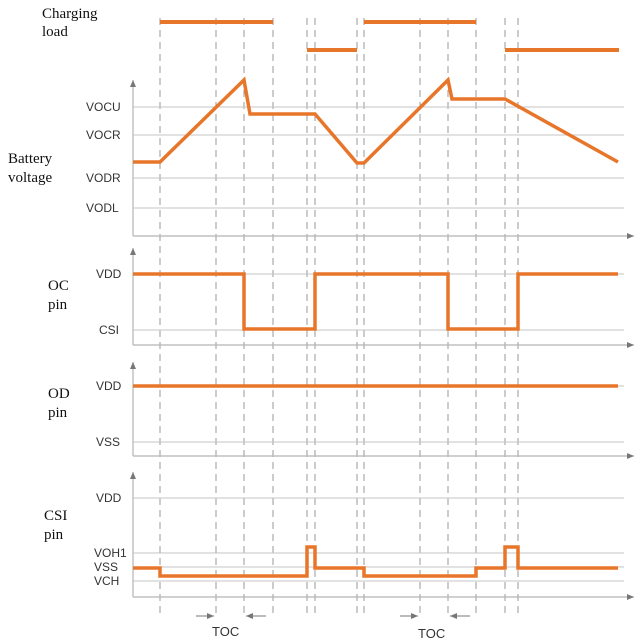 This screenshot has width=636, height=644. What do you see at coordinates (109, 274) in the screenshot?
I see `oc-vdd-label: VDD` at bounding box center [109, 274].